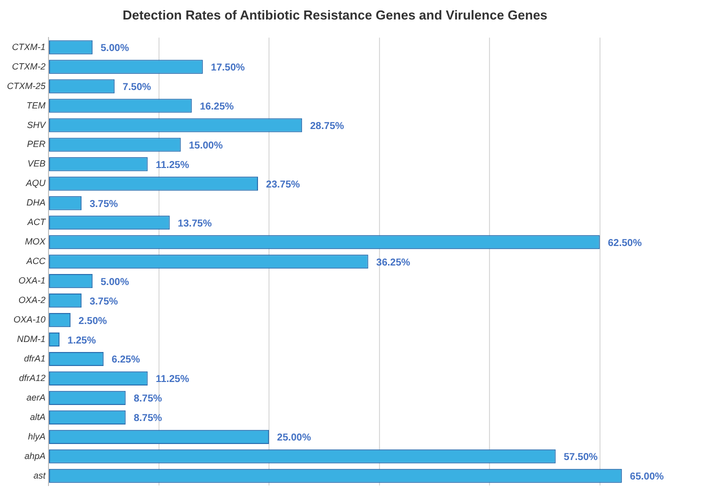 Image resolution: width=714 pixels, height=494 pixels. I want to click on data-label: 7.50%, so click(137, 88).